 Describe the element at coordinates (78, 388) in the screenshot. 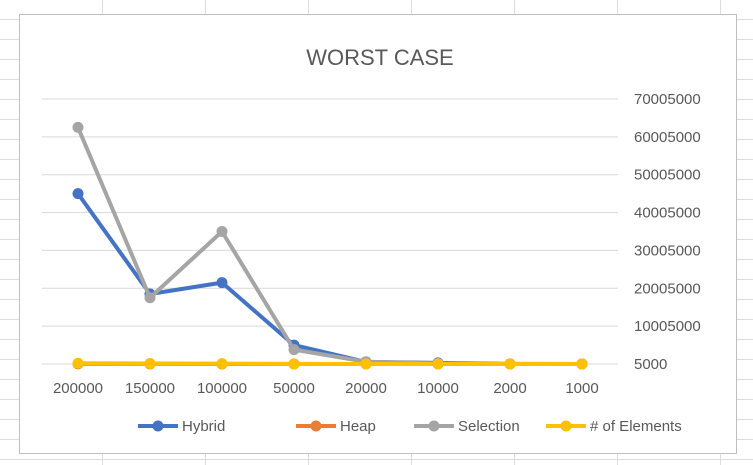

I see `x-tick-label: 200000` at that location.